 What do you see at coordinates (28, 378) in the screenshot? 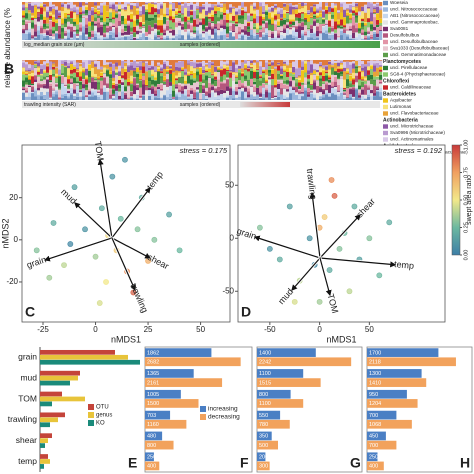
I see `category-label: mud` at bounding box center [28, 378].